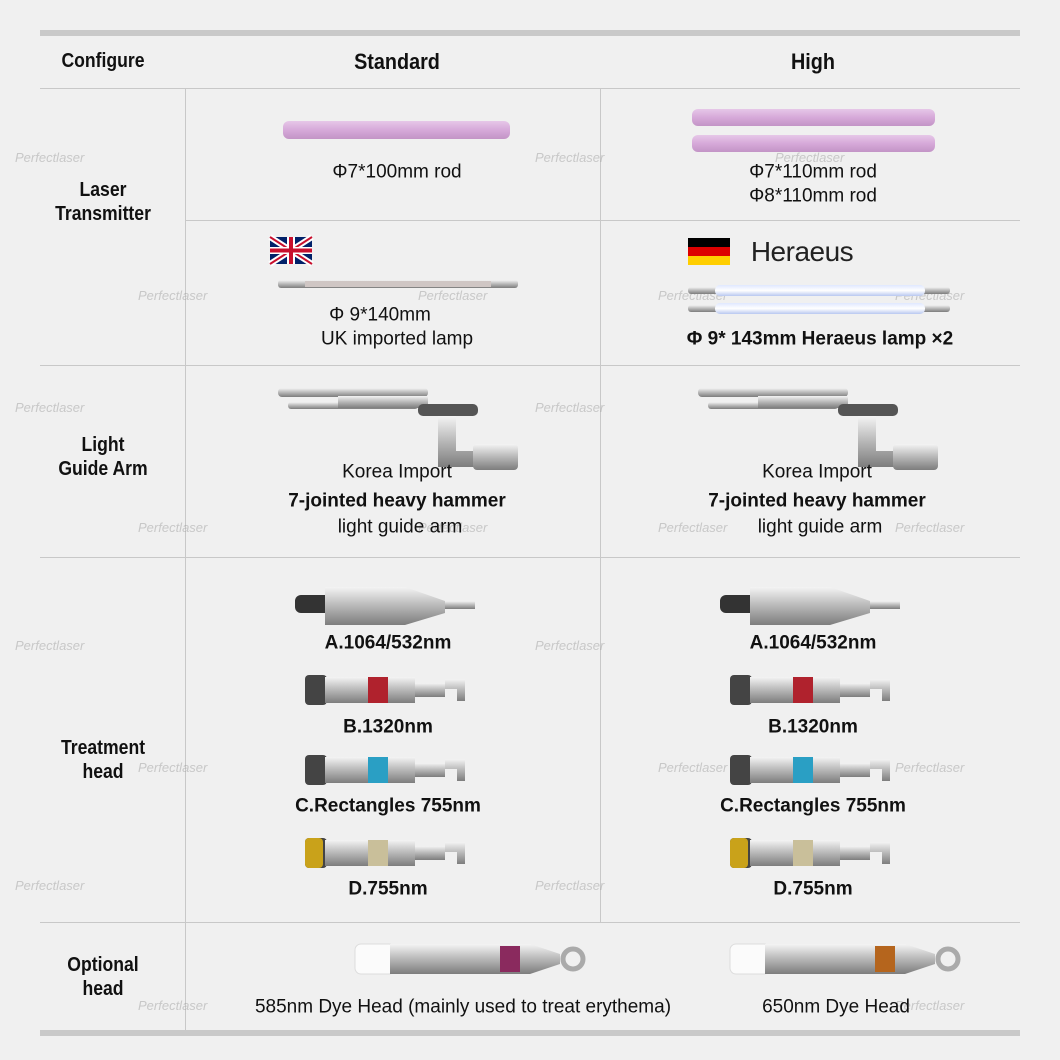  Describe the element at coordinates (813, 196) in the screenshot. I see `cell-text: Φ8*110mm rod` at that location.